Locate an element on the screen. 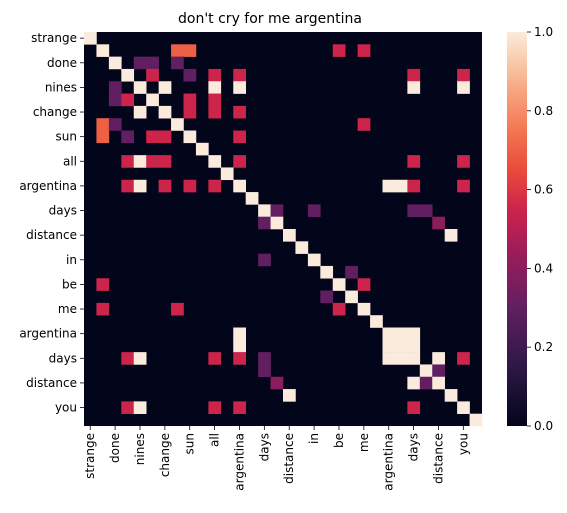 This screenshot has height=513, width=567. colorbar-tick-label: 0.4 is located at coordinates (543, 268).